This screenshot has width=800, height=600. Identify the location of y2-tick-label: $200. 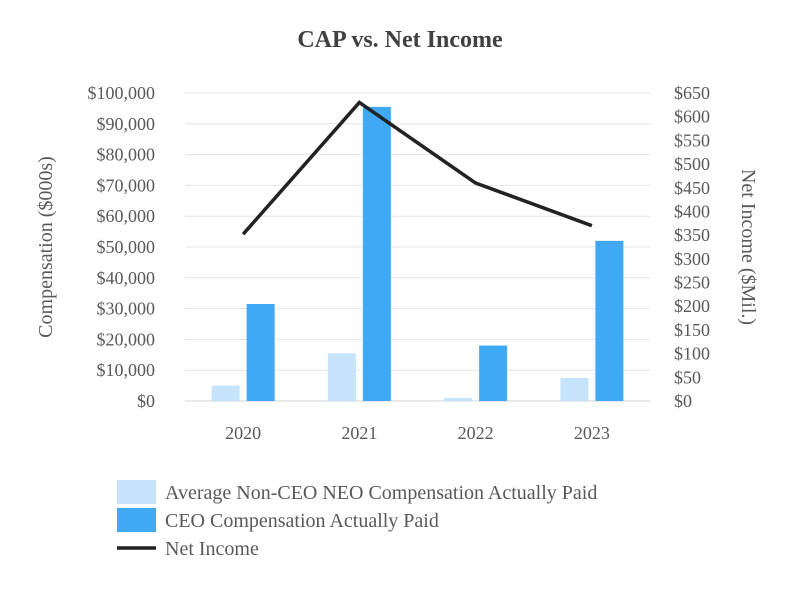
(692, 306).